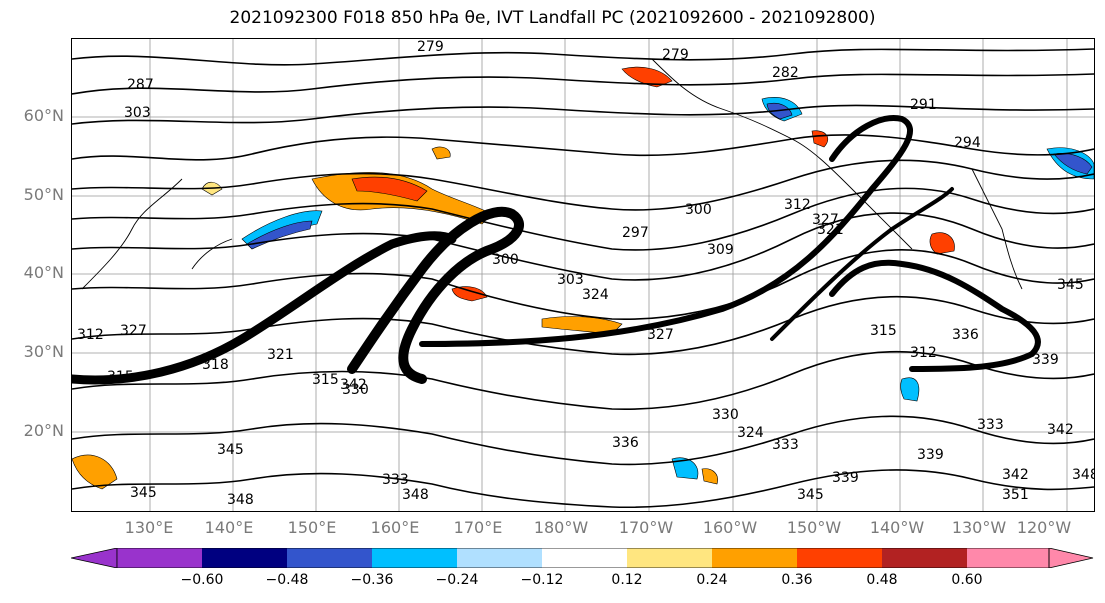 The width and height of the screenshot is (1105, 603). Describe the element at coordinates (797, 580) in the screenshot. I see `colorbar-tick: 0.36` at that location.